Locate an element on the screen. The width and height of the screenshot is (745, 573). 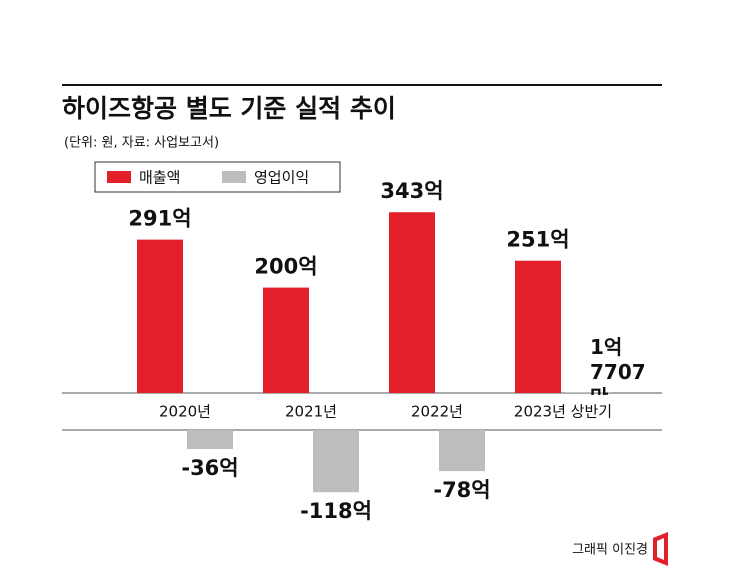
value-label: 343억 is located at coordinates (411, 191).